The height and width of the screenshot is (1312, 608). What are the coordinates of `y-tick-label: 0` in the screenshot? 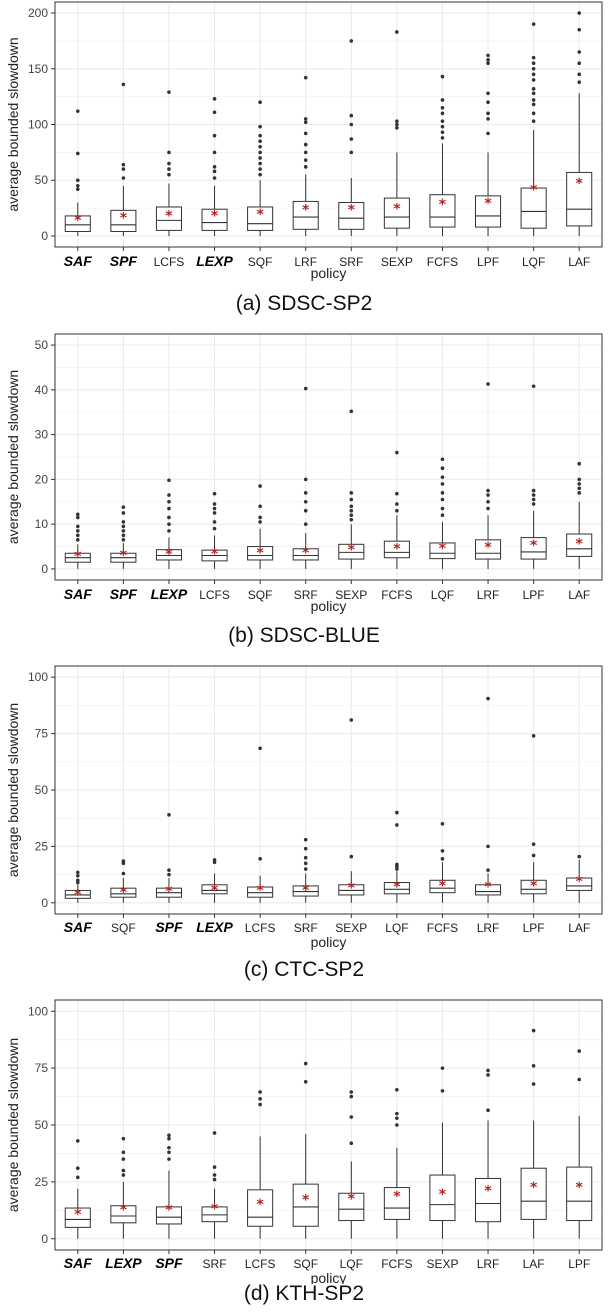 It's located at (44, 1239).